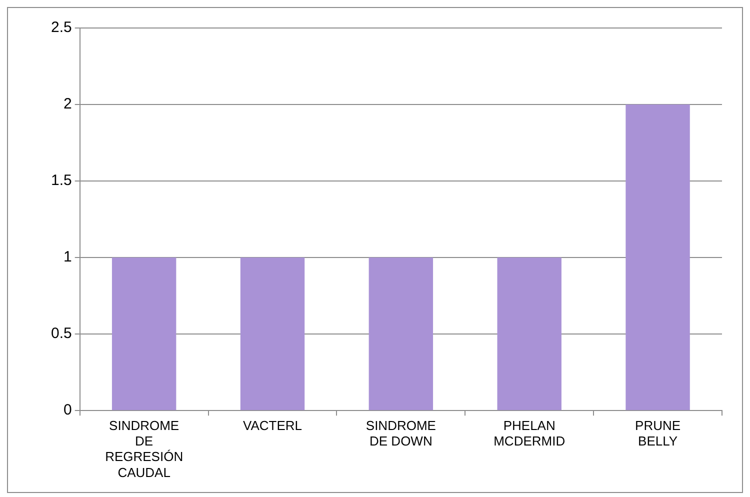 The image size is (750, 497). Describe the element at coordinates (68, 410) in the screenshot. I see `y-tick-label: 0` at that location.